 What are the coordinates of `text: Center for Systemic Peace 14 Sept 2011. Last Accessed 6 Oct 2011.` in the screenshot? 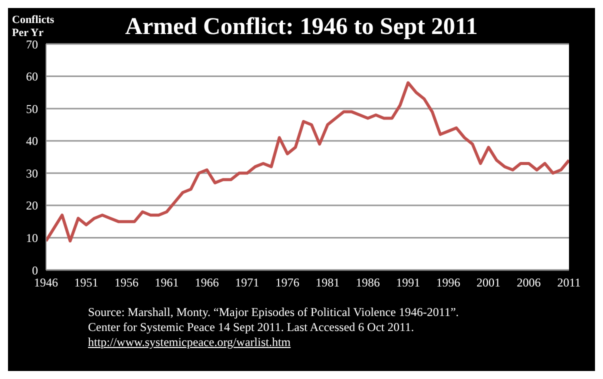 It's located at (252, 327).